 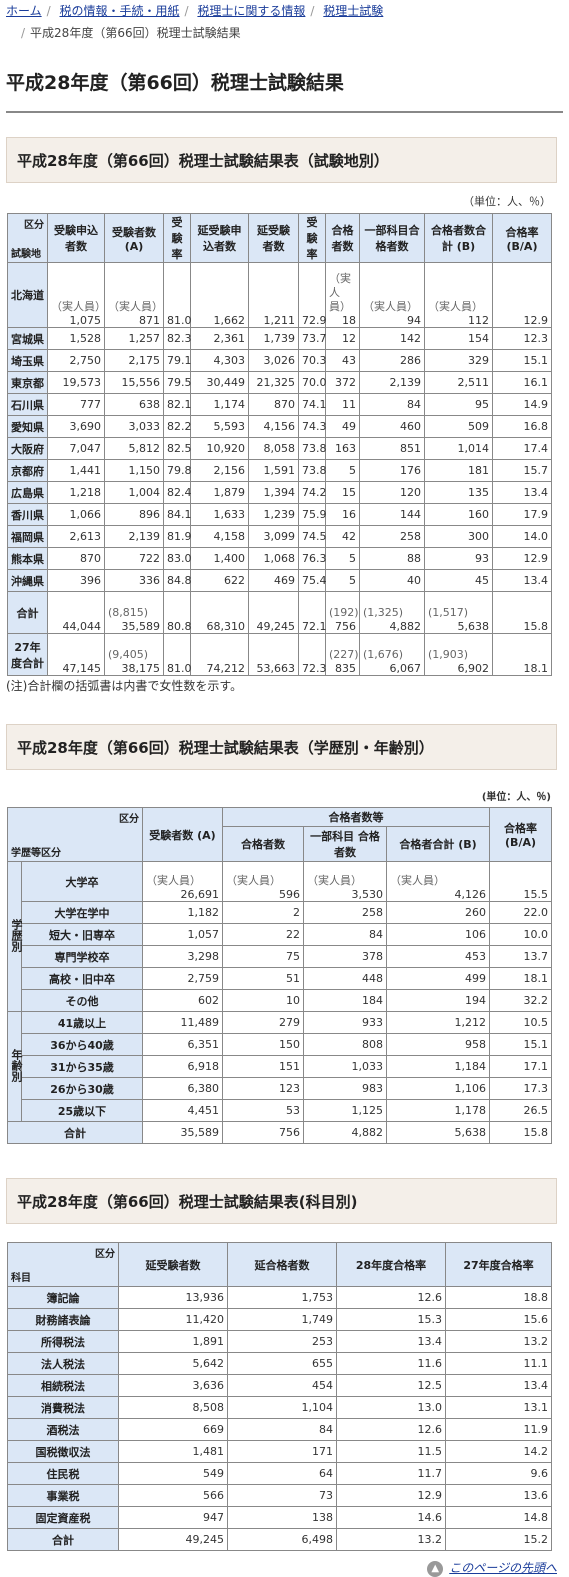 What do you see at coordinates (536, 1429) in the screenshot?
I see `cell-value: 11.9` at bounding box center [536, 1429].